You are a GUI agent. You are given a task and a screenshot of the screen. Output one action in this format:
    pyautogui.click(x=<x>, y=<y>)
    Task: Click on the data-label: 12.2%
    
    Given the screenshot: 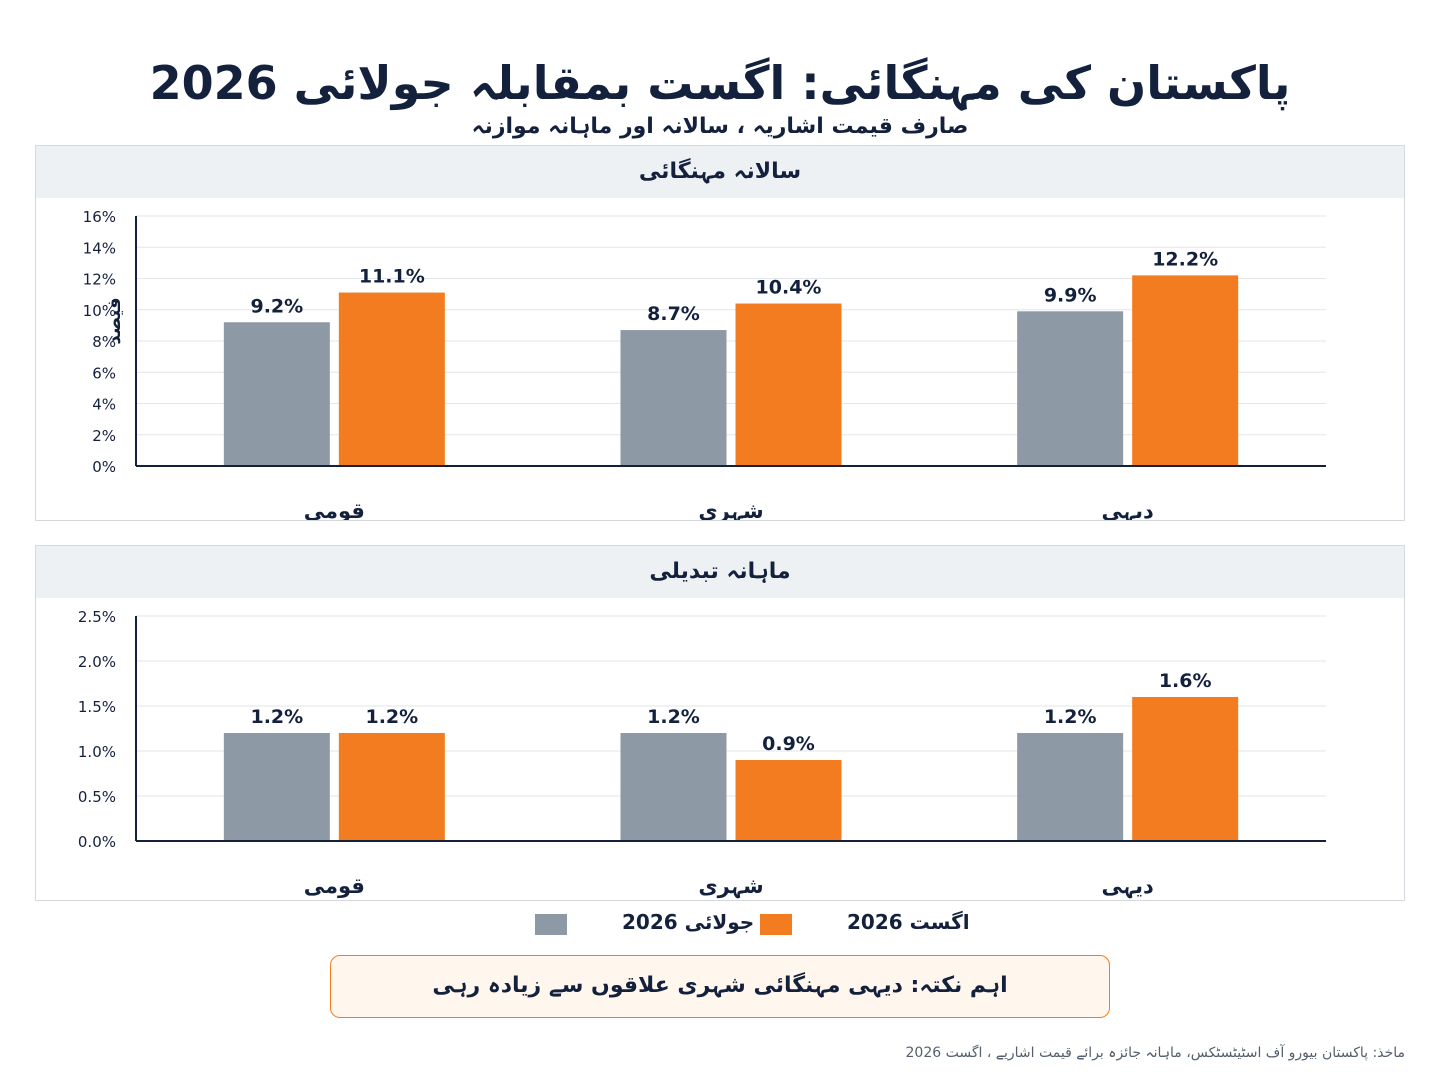 What is the action you would take?
    pyautogui.click(x=1185, y=259)
    